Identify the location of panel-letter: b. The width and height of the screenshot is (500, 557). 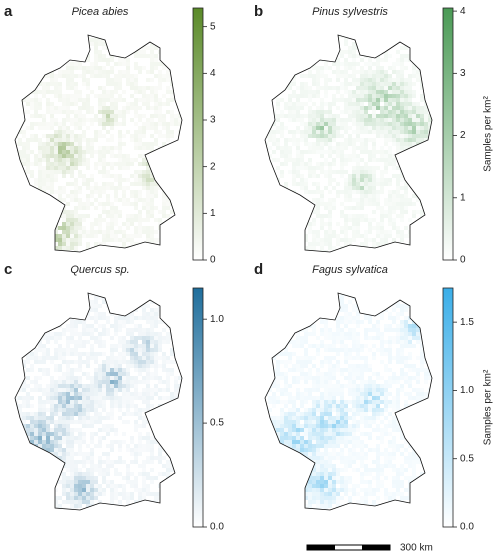
(258, 11).